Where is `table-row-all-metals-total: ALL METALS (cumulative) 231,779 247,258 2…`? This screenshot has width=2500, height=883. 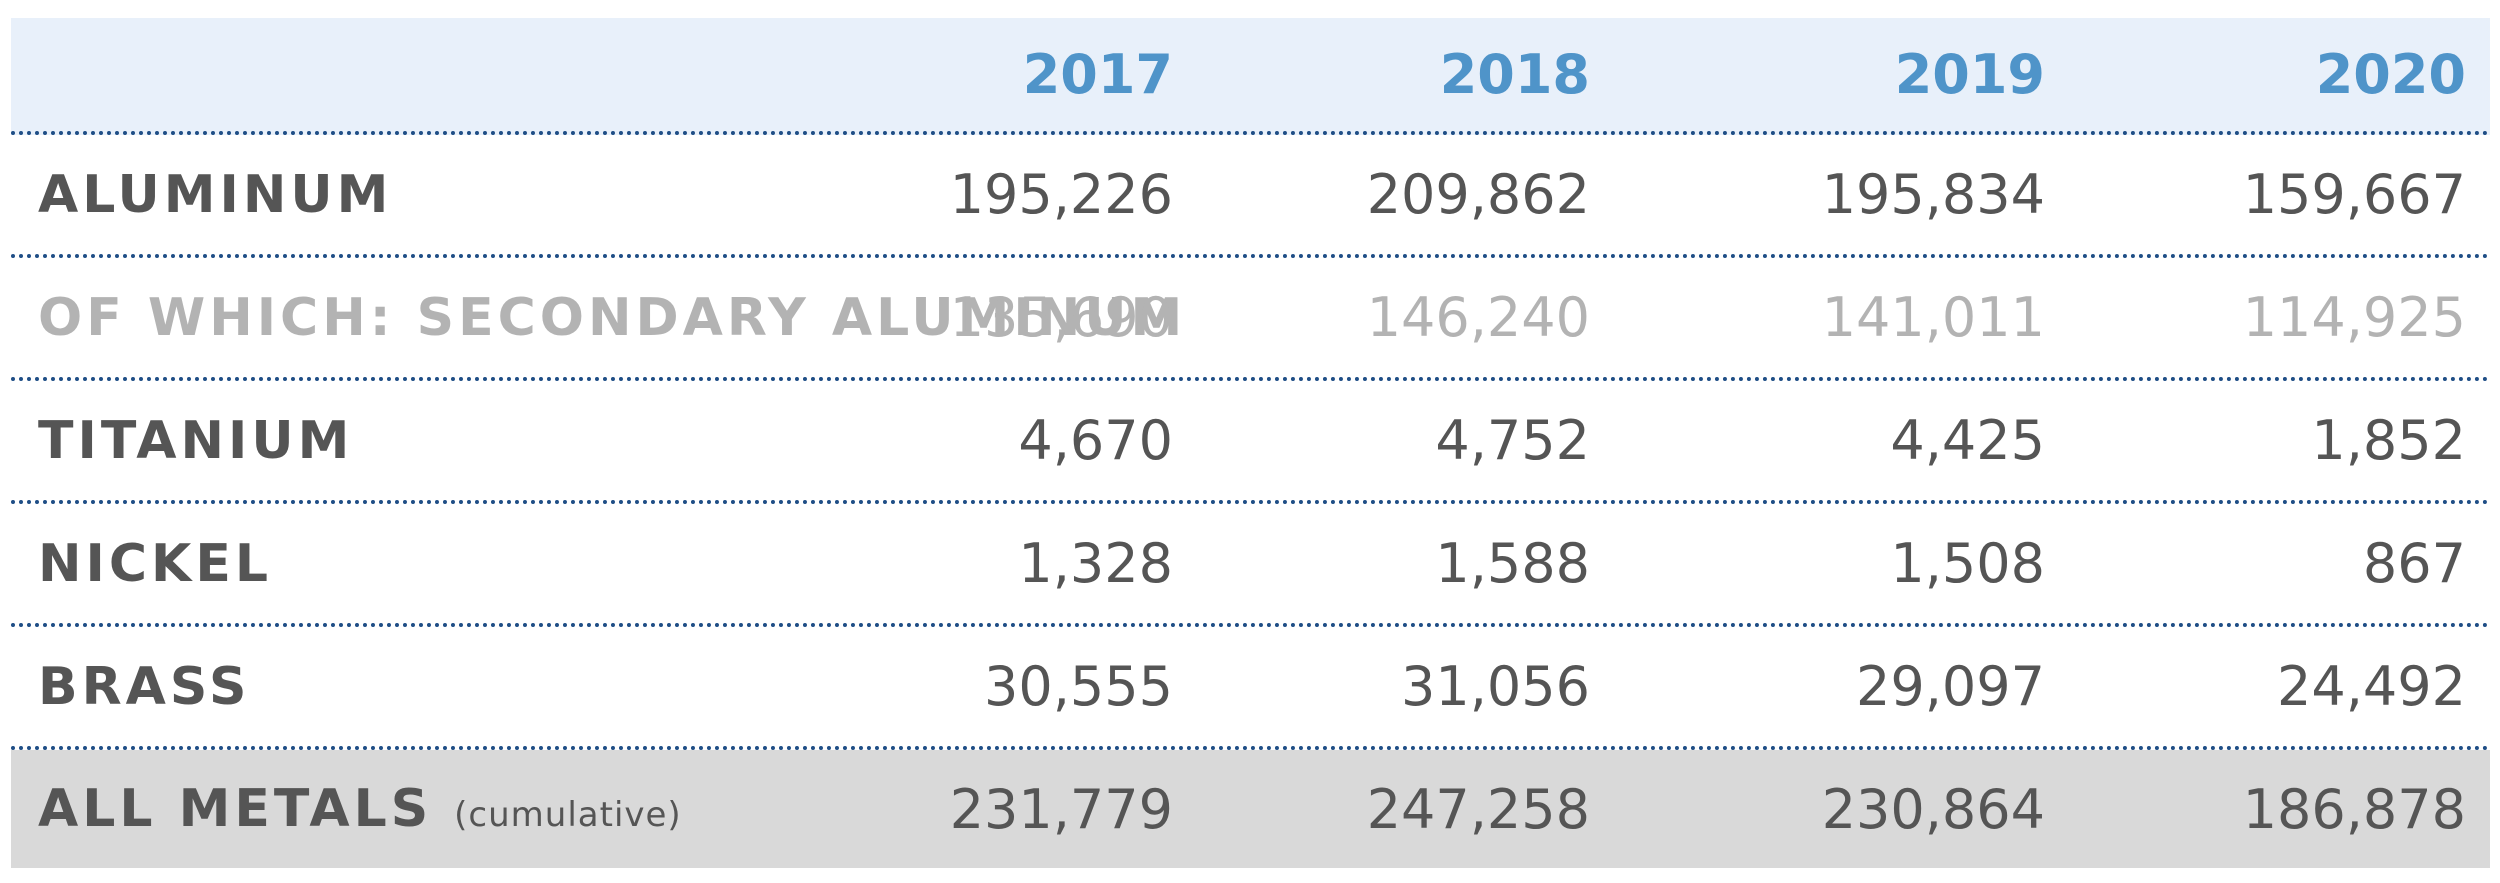
table-row-all-metals-total: ALL METALS (cumulative) 231,779 247,258 2… is located at coordinates (1250, 809).